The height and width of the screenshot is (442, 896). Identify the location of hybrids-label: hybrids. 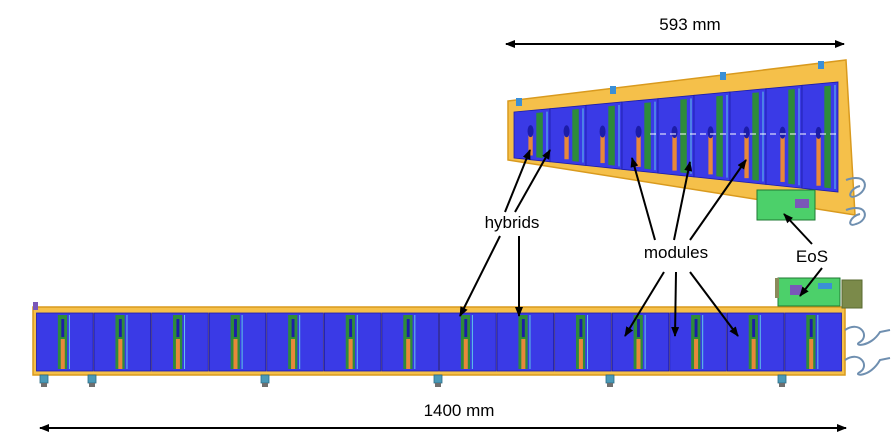
(512, 222).